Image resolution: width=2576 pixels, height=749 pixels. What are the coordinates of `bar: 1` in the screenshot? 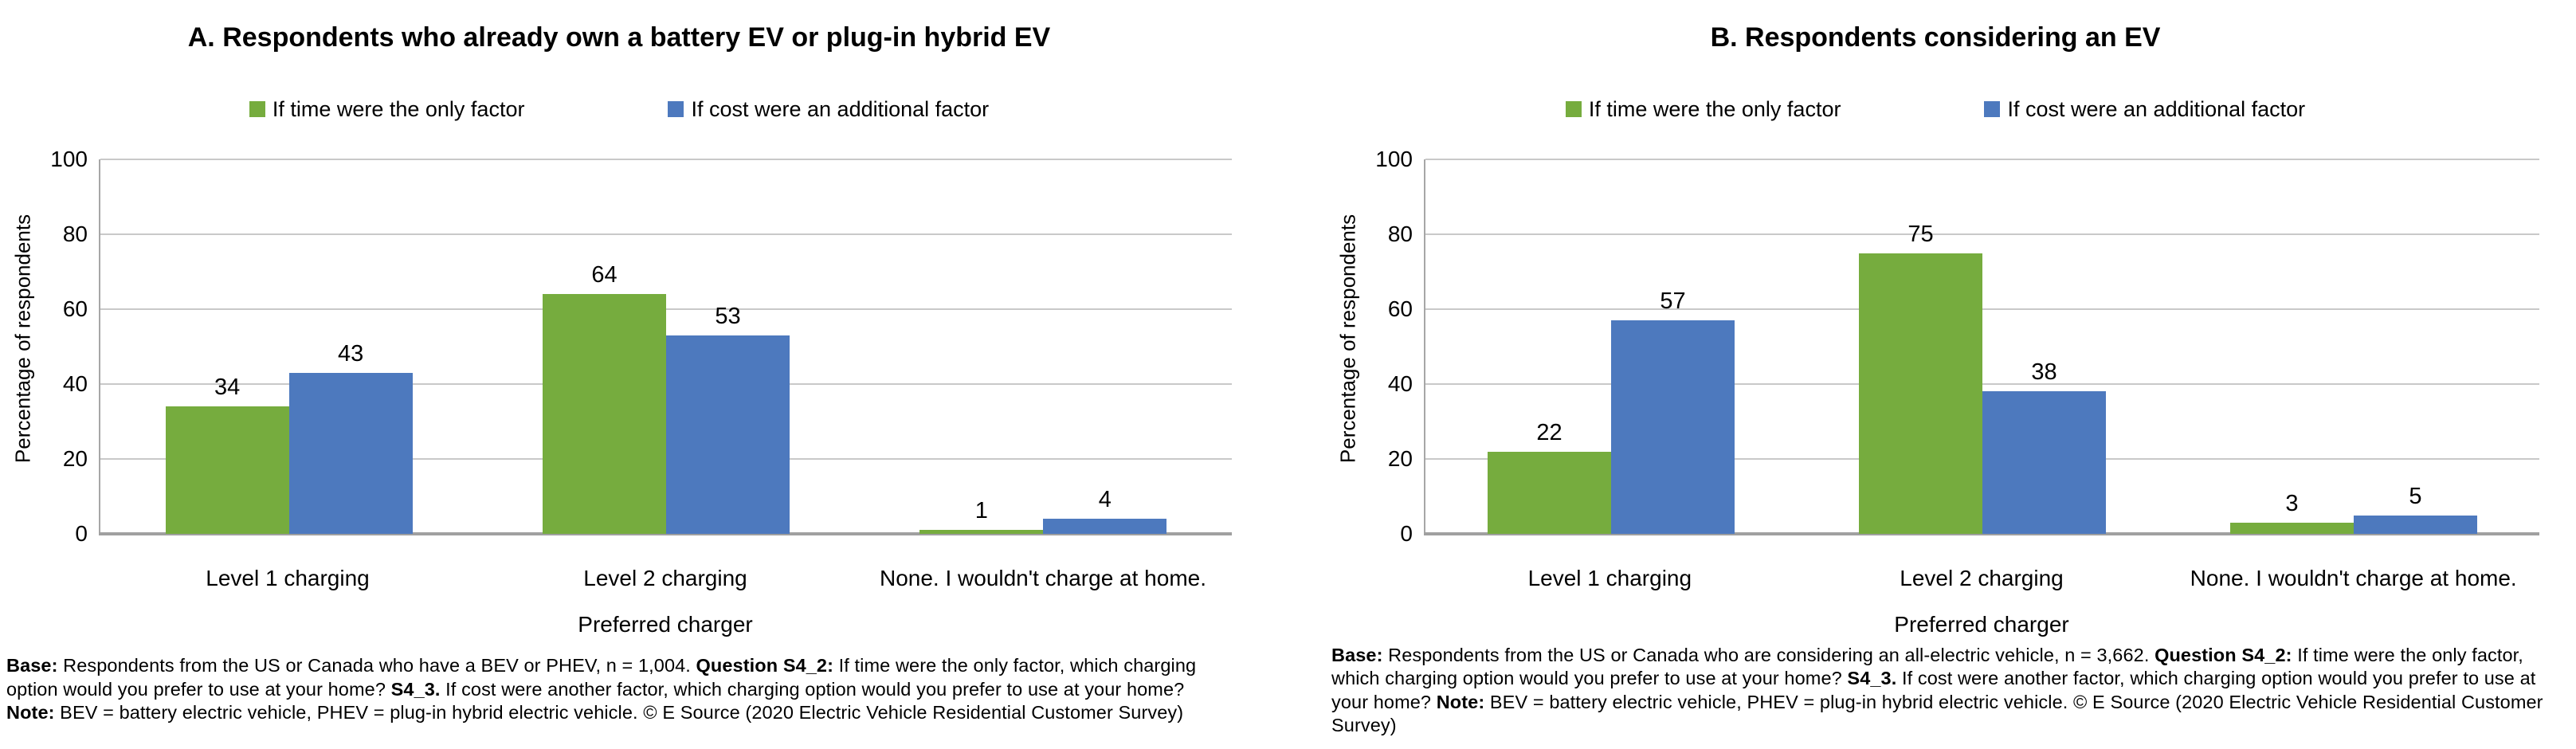 It's located at (981, 516).